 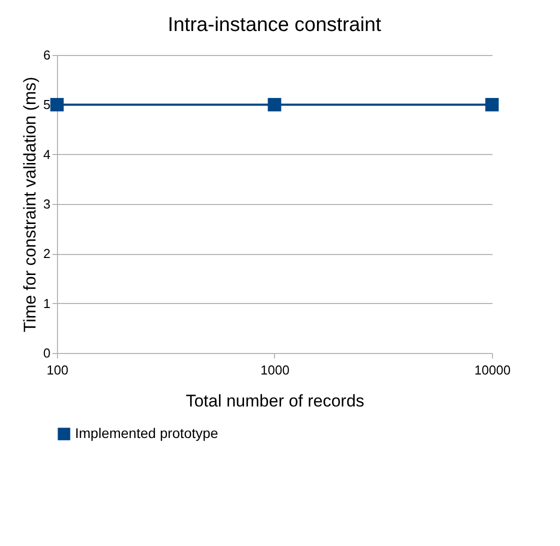 What do you see at coordinates (46, 254) in the screenshot?
I see `y-tick-label: 2` at bounding box center [46, 254].